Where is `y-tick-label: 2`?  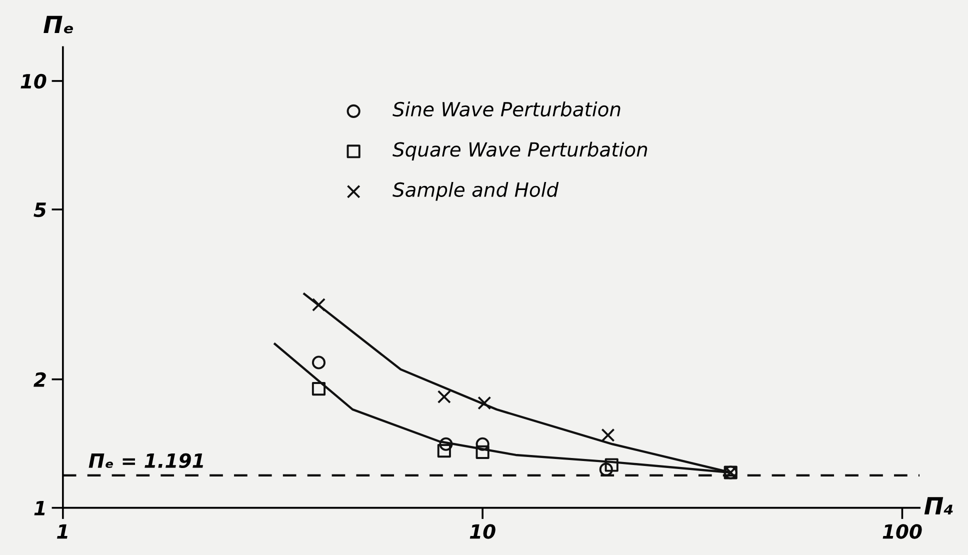 y-tick-label: 2 is located at coordinates (40, 379).